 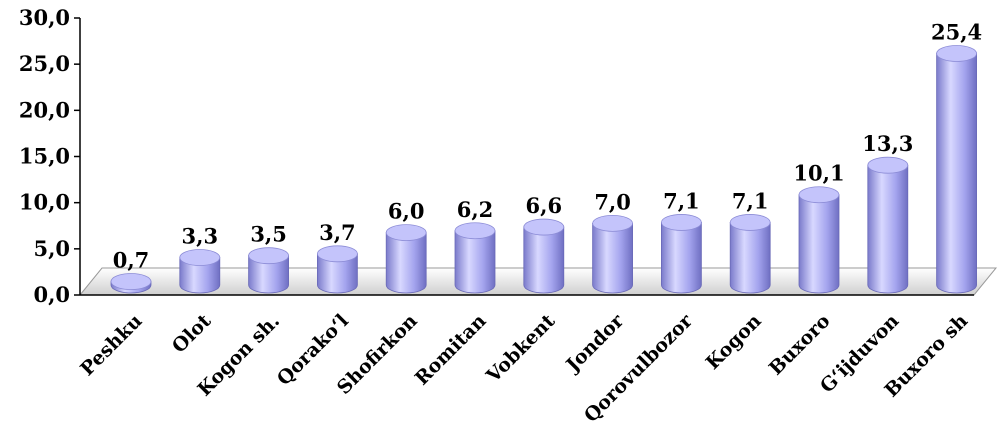 What do you see at coordinates (406, 211) in the screenshot?
I see `data-label: 6,0` at bounding box center [406, 211].